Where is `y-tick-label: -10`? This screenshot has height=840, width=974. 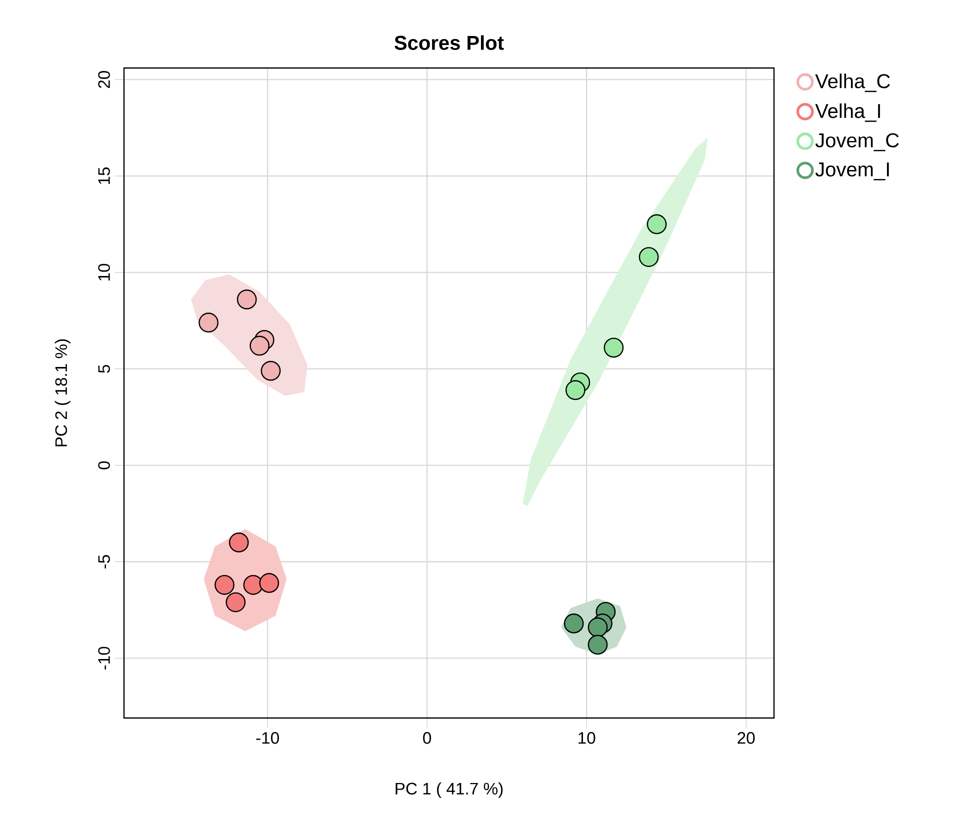
y-tick-label: -10 is located at coordinates (104, 658).